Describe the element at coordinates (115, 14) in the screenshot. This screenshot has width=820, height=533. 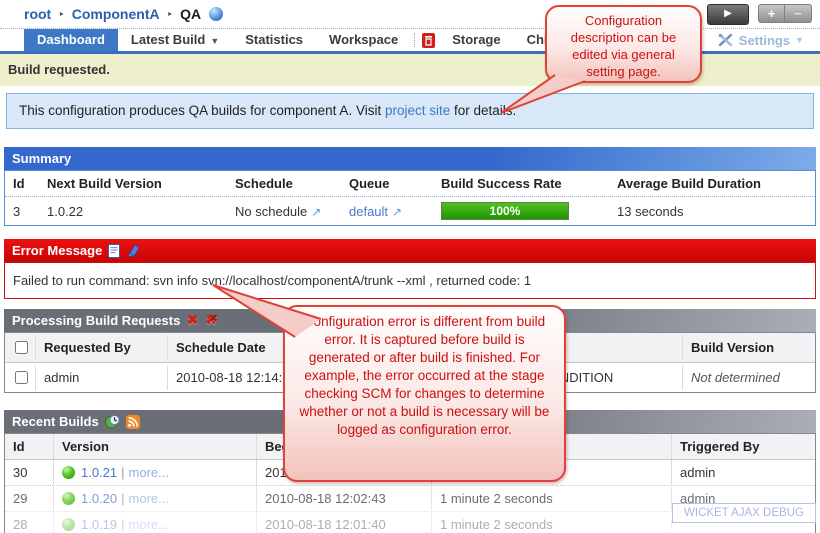
I see `breadcrumb-componenta-link: ComponentA` at that location.